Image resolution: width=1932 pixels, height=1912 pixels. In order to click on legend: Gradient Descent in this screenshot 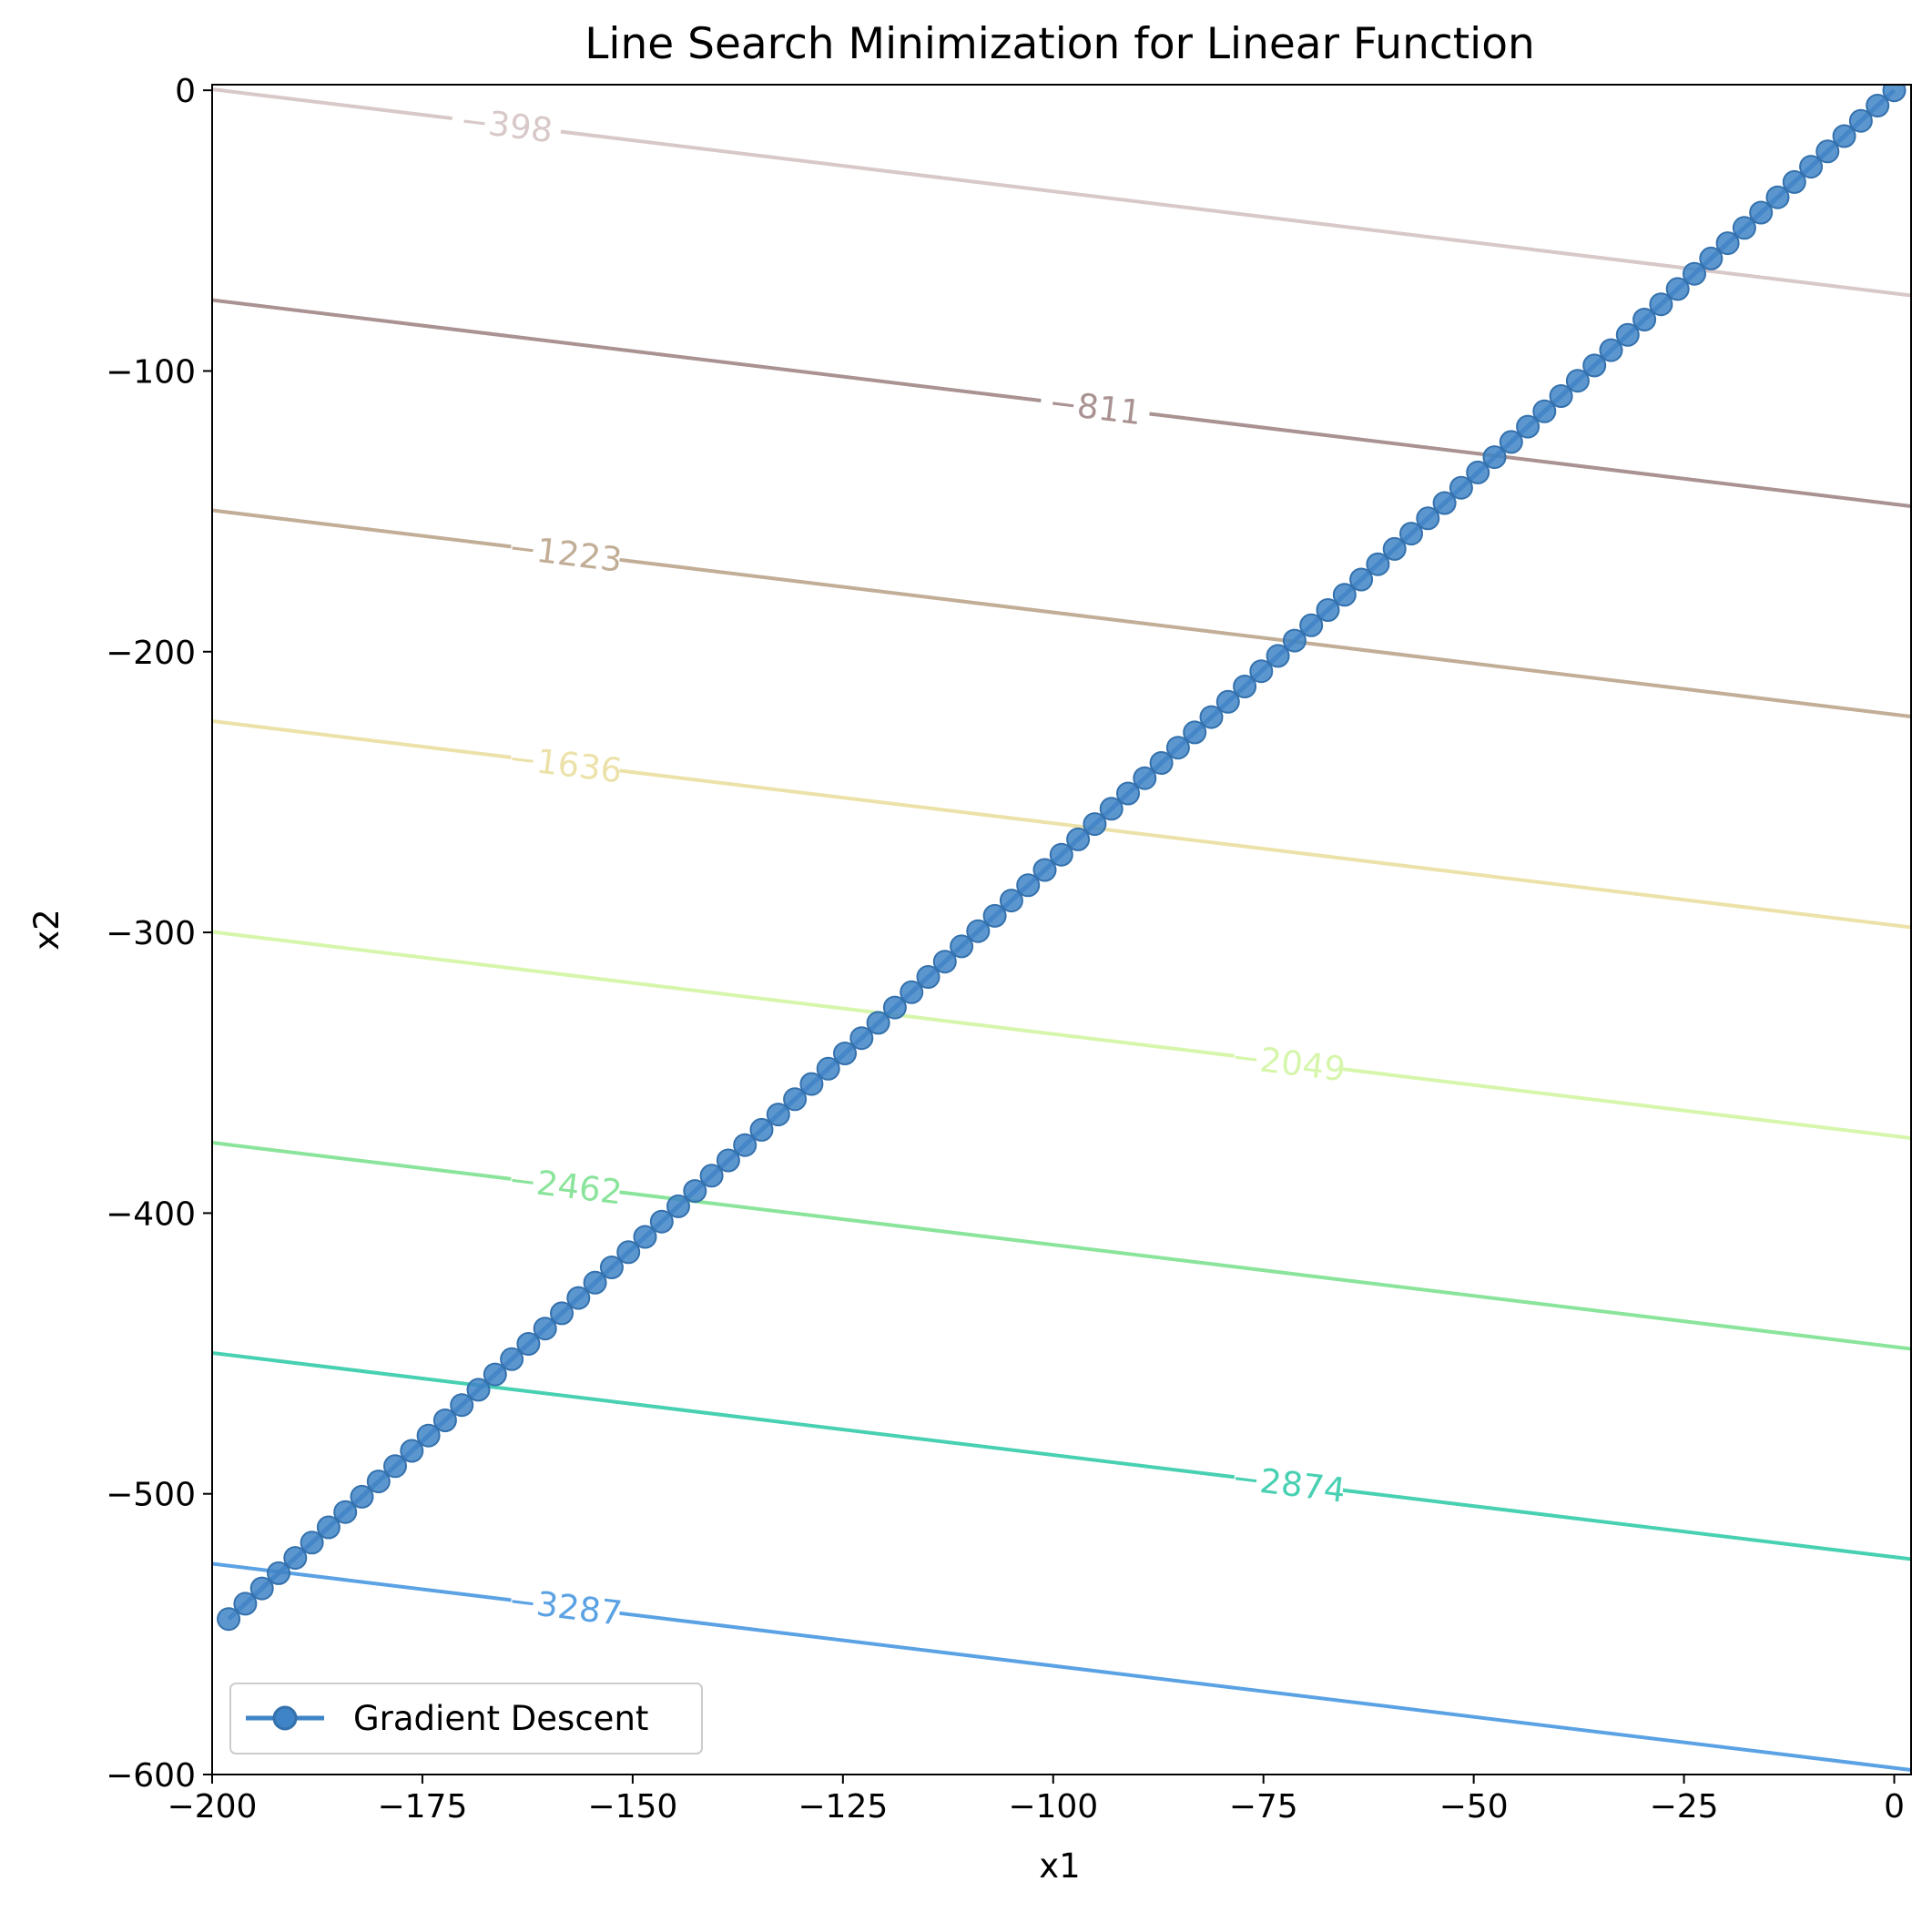, I will do `click(466, 1718)`.